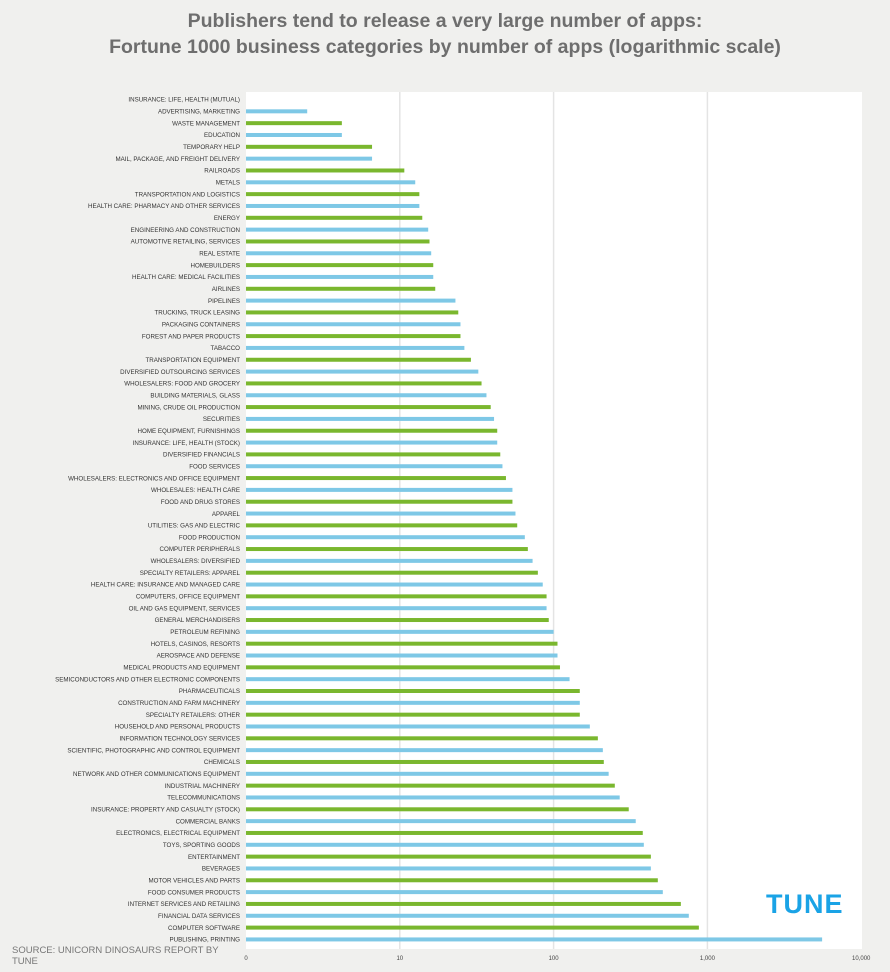 Image resolution: width=890 pixels, height=972 pixels. Describe the element at coordinates (198, 656) in the screenshot. I see `category-label: AEROSPACE AND DEFENSE` at that location.